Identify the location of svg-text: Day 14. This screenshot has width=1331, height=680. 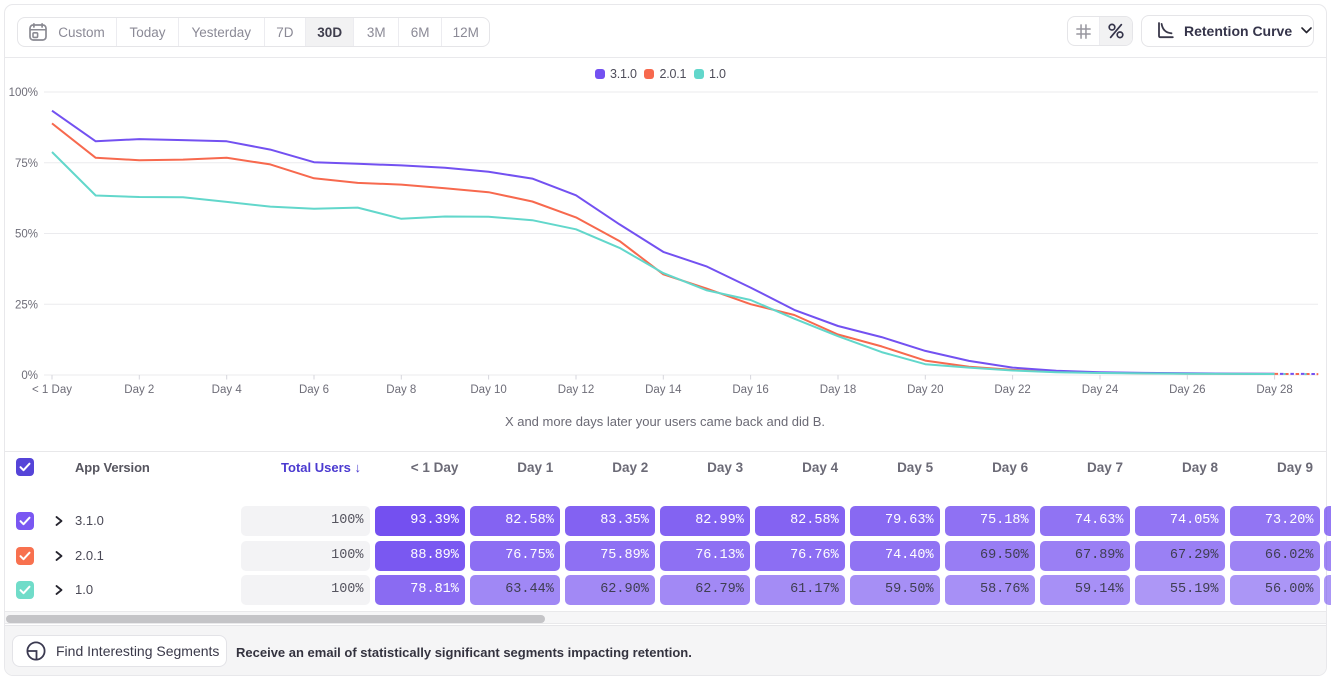
(663, 390).